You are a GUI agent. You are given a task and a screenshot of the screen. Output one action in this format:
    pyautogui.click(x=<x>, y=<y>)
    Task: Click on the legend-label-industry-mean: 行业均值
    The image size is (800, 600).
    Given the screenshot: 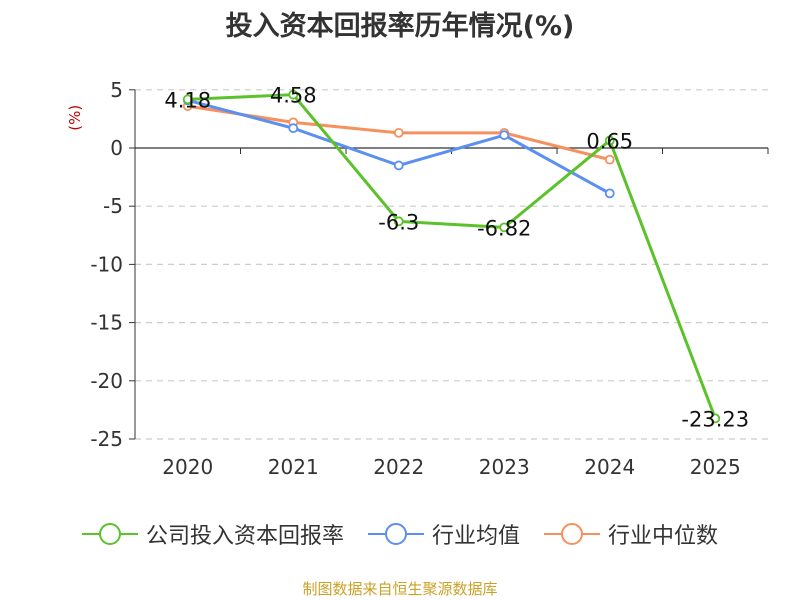 What is the action you would take?
    pyautogui.click(x=475, y=536)
    